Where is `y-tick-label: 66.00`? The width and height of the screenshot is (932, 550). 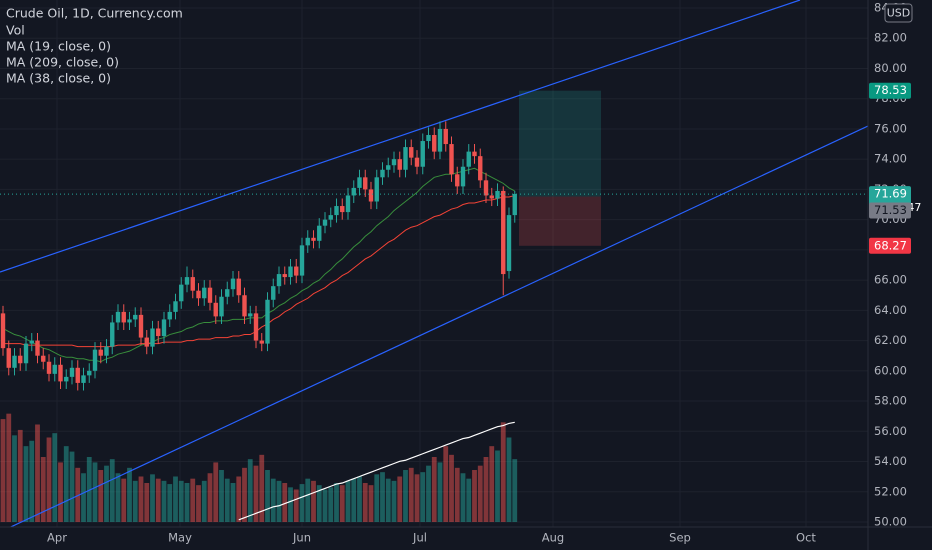
y-tick-label: 66.00 is located at coordinates (890, 280).